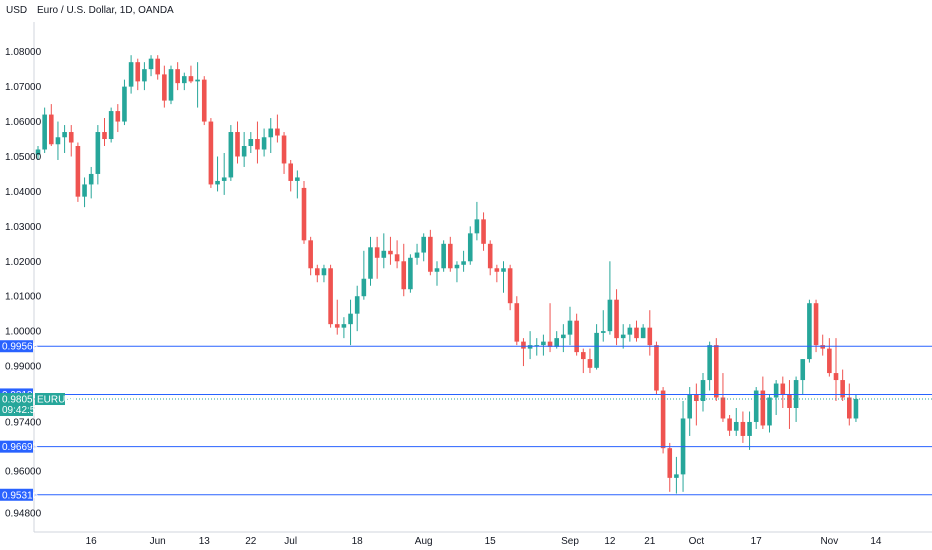  I want to click on time-axis: 16 Jun 13 22 Jul 18 Aug 15 Sep 12 21 Oct 17 Nov 14, so click(484, 541).